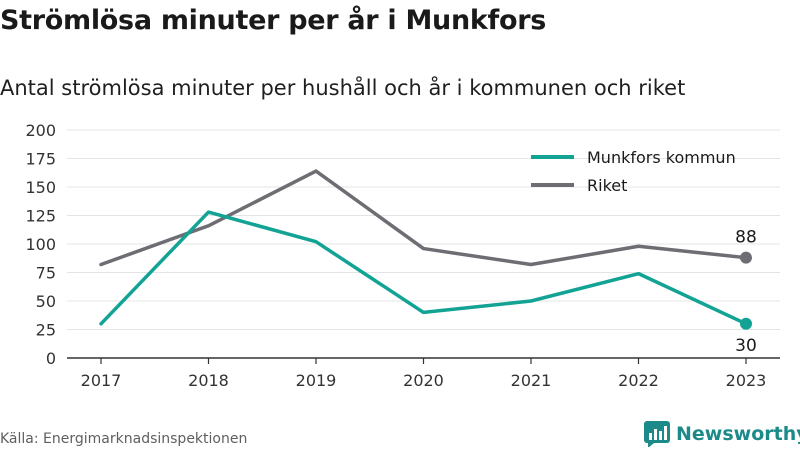 Image resolution: width=800 pixels, height=450 pixels. What do you see at coordinates (746, 380) in the screenshot?
I see `x-tick-label: 2023` at bounding box center [746, 380].